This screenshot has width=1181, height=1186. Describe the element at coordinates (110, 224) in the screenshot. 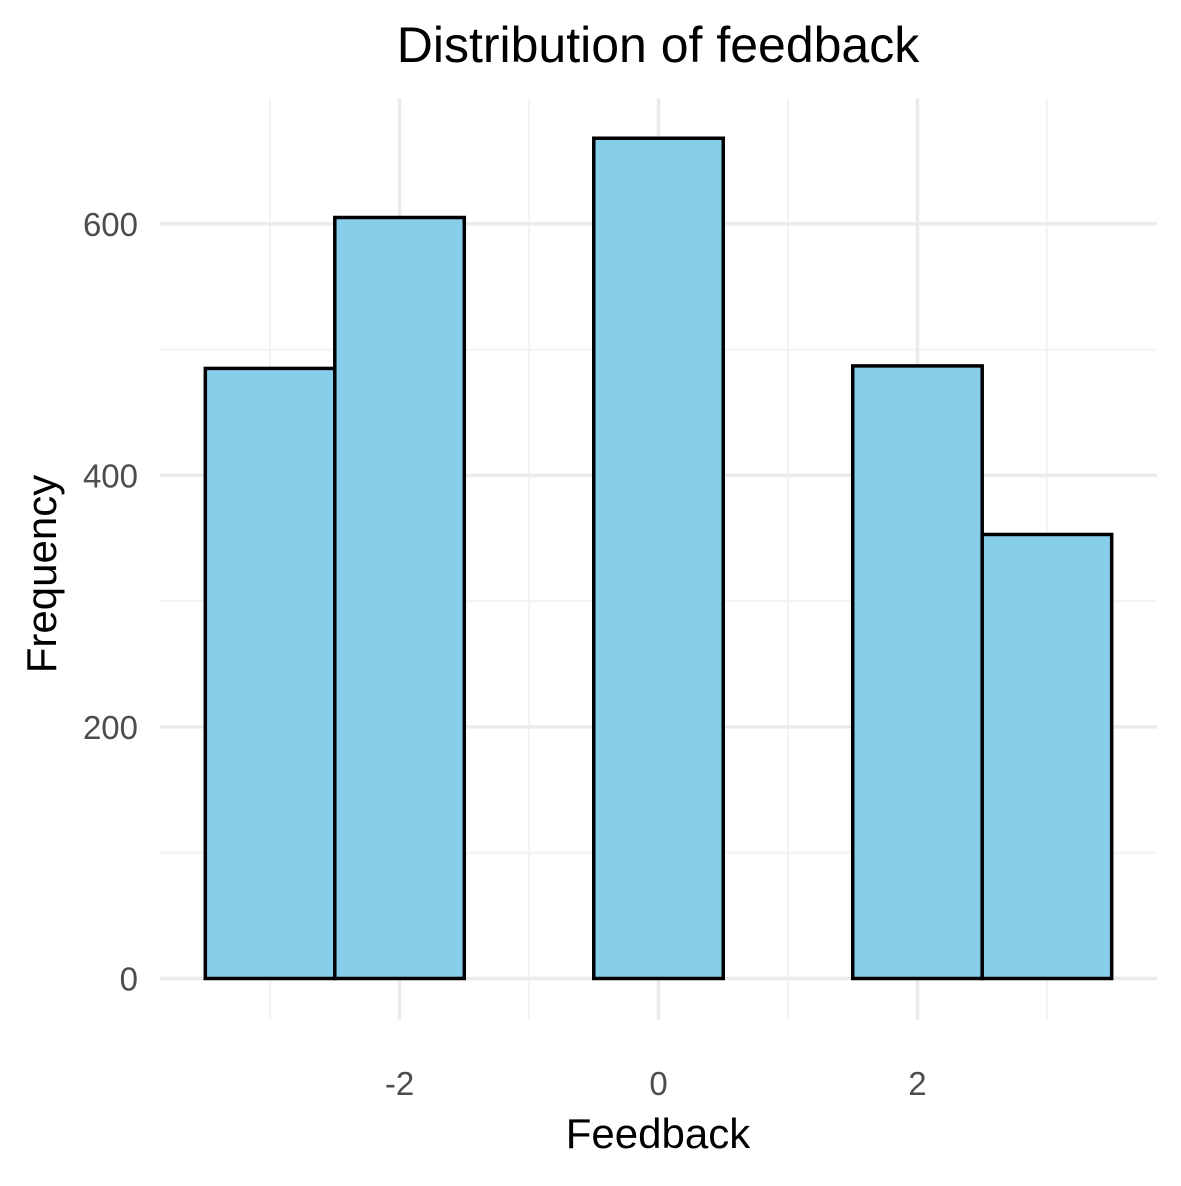

I see `y-tick-label: 600` at that location.